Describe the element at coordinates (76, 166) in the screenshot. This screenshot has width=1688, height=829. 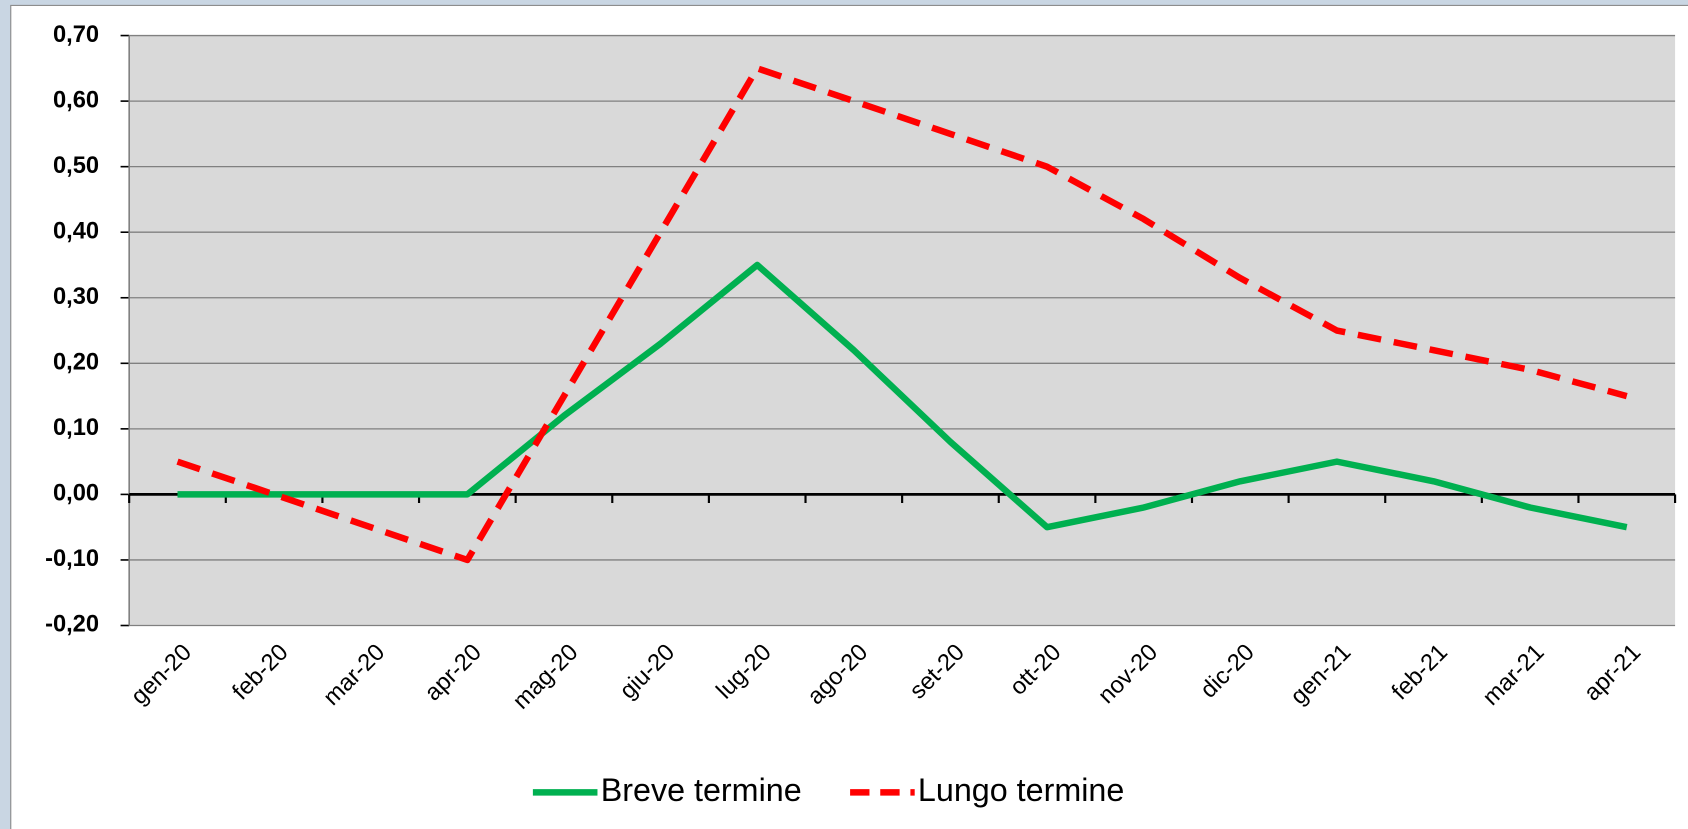
I see `y-tick-label: 0,50` at that location.